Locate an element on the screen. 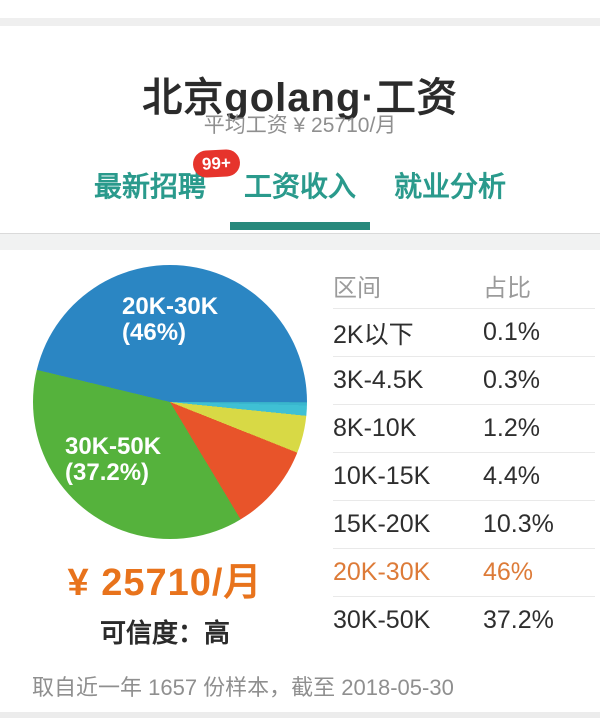 This screenshot has height=725, width=600. share-cell: 46% is located at coordinates (508, 572).